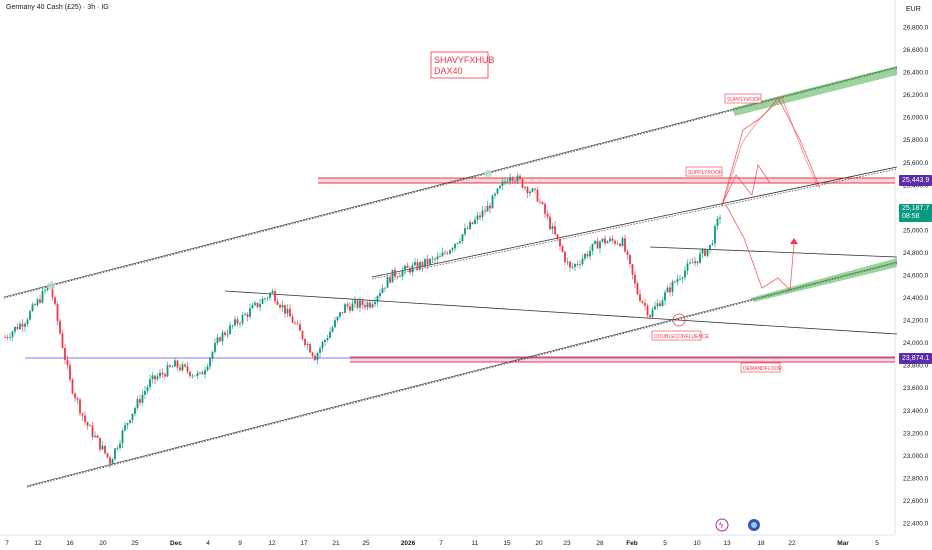 This screenshot has height=550, width=932. What do you see at coordinates (57, 7) in the screenshot?
I see `symbol-header: Germany 40 Cash (£25) · 3h · IG` at bounding box center [57, 7].